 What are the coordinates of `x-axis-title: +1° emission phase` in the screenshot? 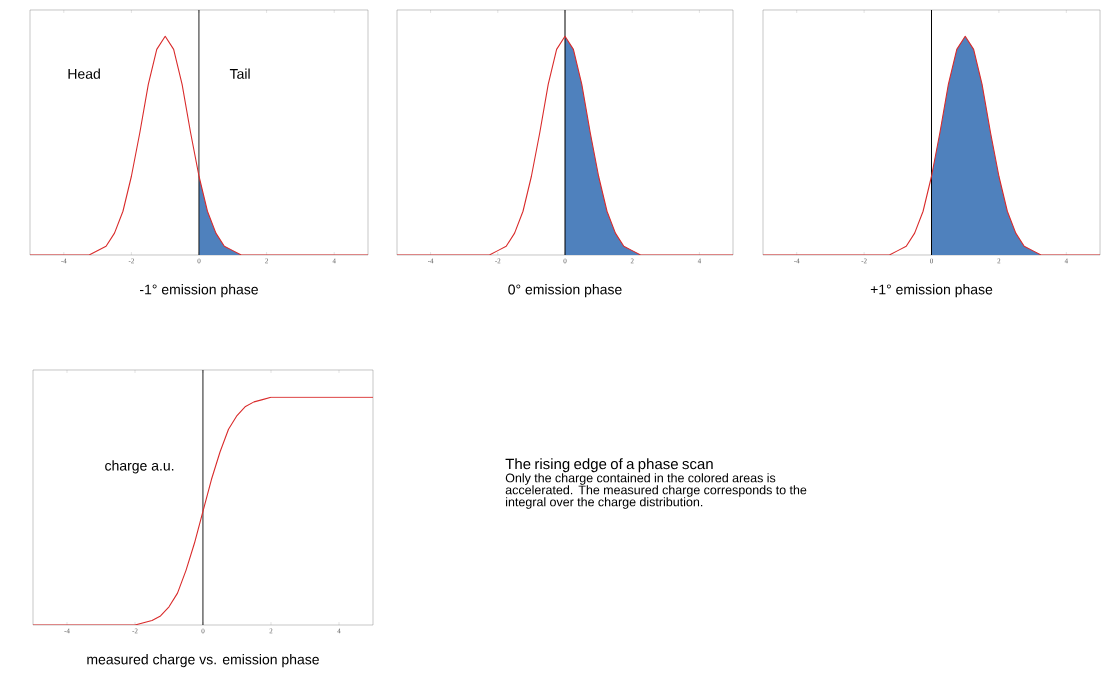 It's located at (931, 291).